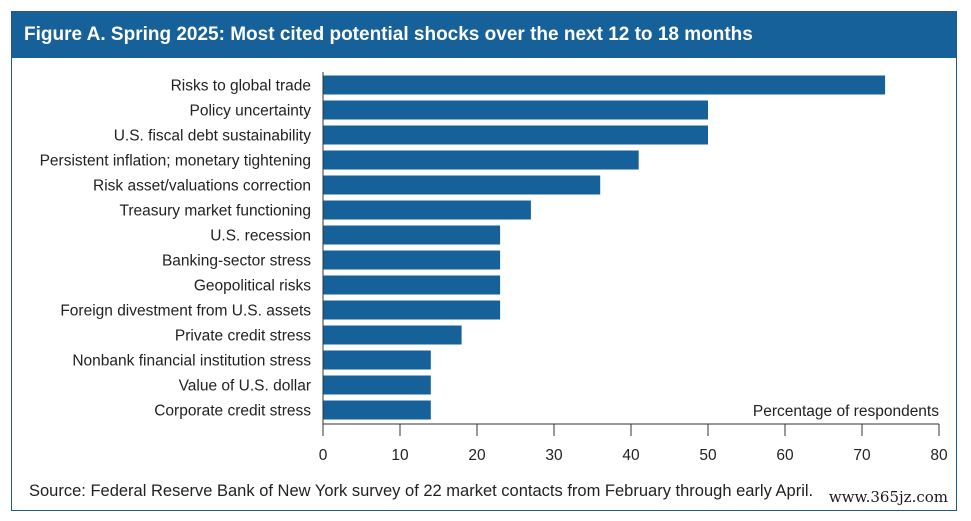  Describe the element at coordinates (846, 411) in the screenshot. I see `x-axis-label: Percentage of respondents` at that location.